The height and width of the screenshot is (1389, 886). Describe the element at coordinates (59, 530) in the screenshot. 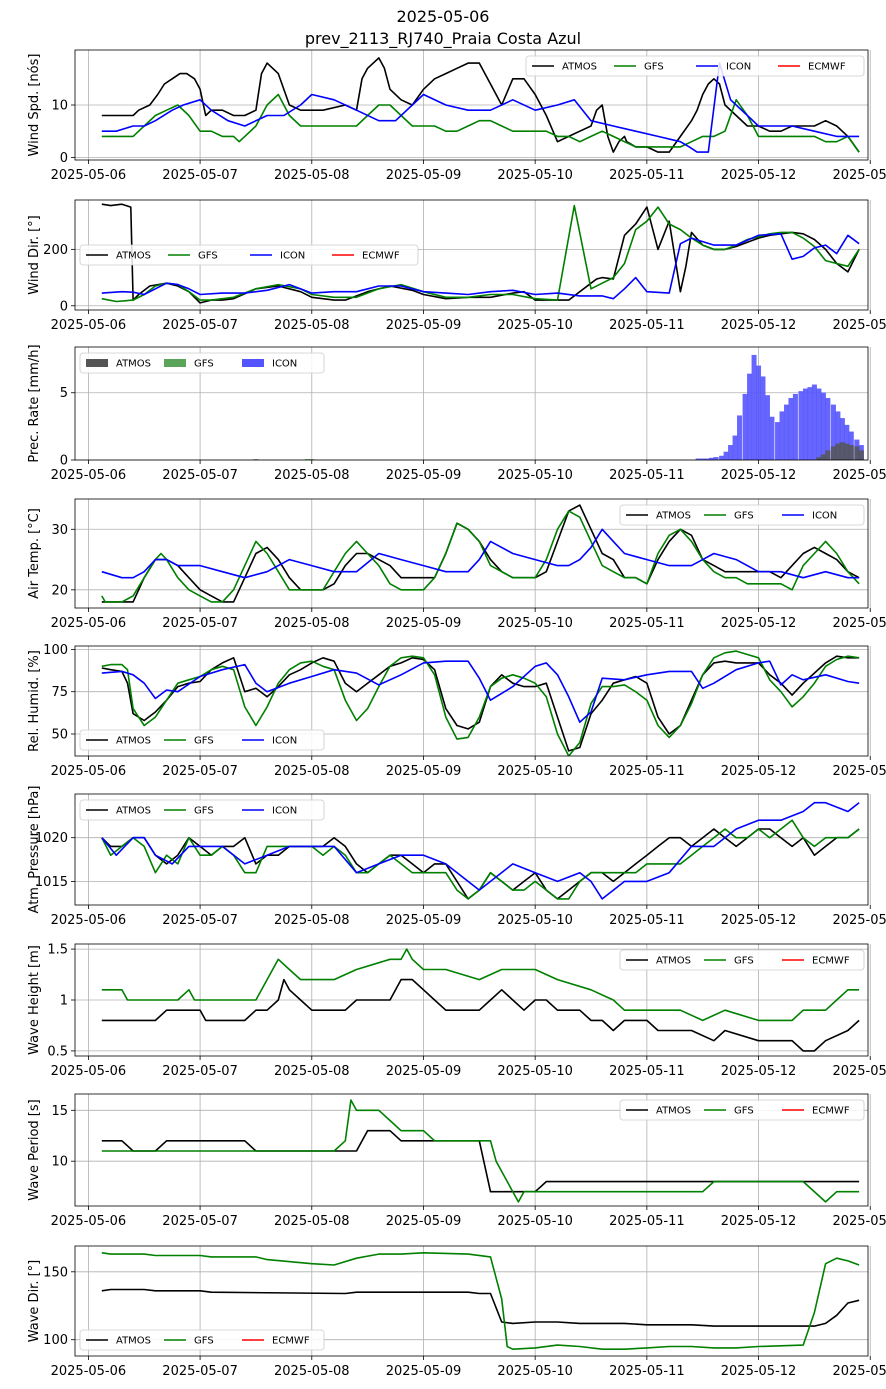

I see `y-tick-label: 30` at that location.